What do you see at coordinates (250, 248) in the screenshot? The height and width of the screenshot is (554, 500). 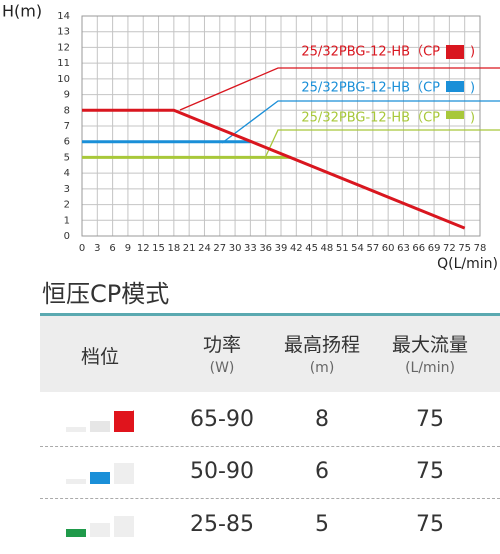 I see `x-tick-label: 33` at bounding box center [250, 248].